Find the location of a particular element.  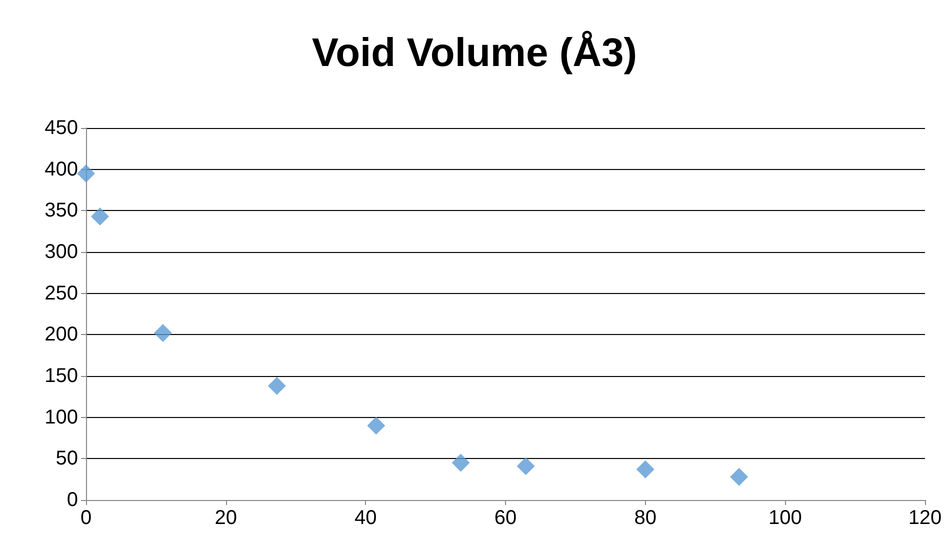

y-tick-label: 450 is located at coordinates (61, 128).